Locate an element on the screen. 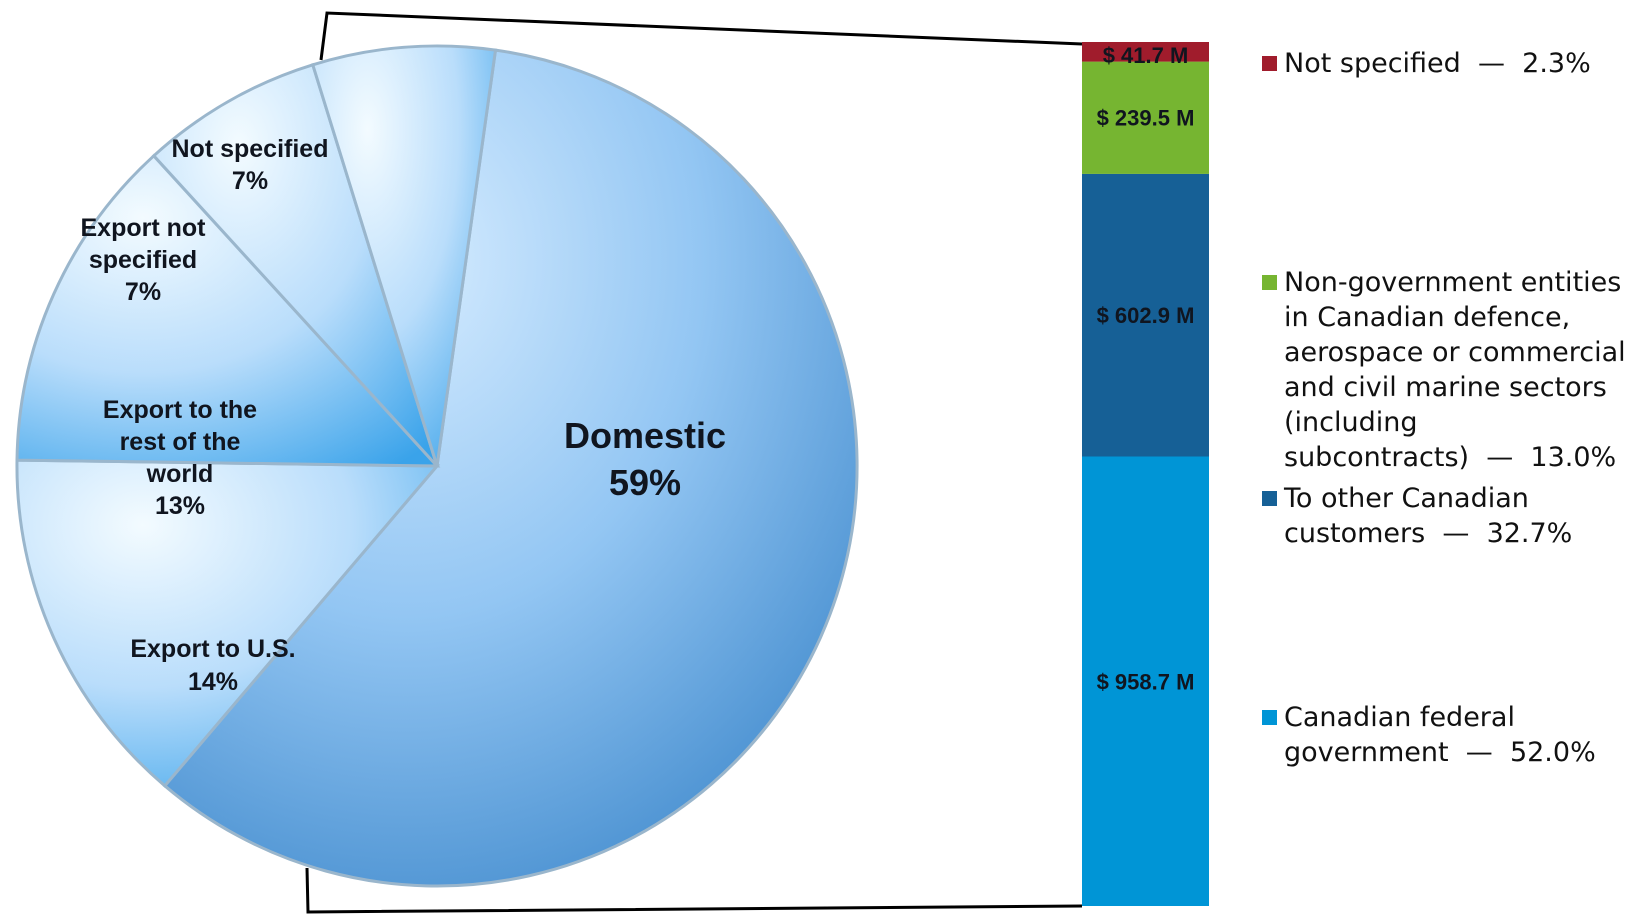 This screenshot has width=1642, height=915. legend-label: Canadian federal government is located at coordinates (1399, 735).